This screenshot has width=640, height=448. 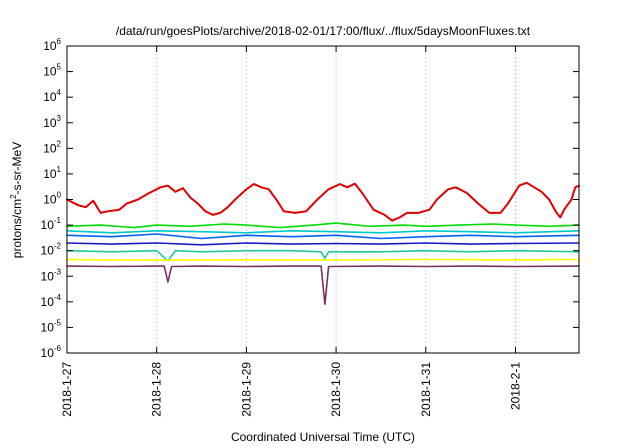 What do you see at coordinates (51, 352) in the screenshot?
I see `y-tick-label: 10⁻⁶` at bounding box center [51, 352].